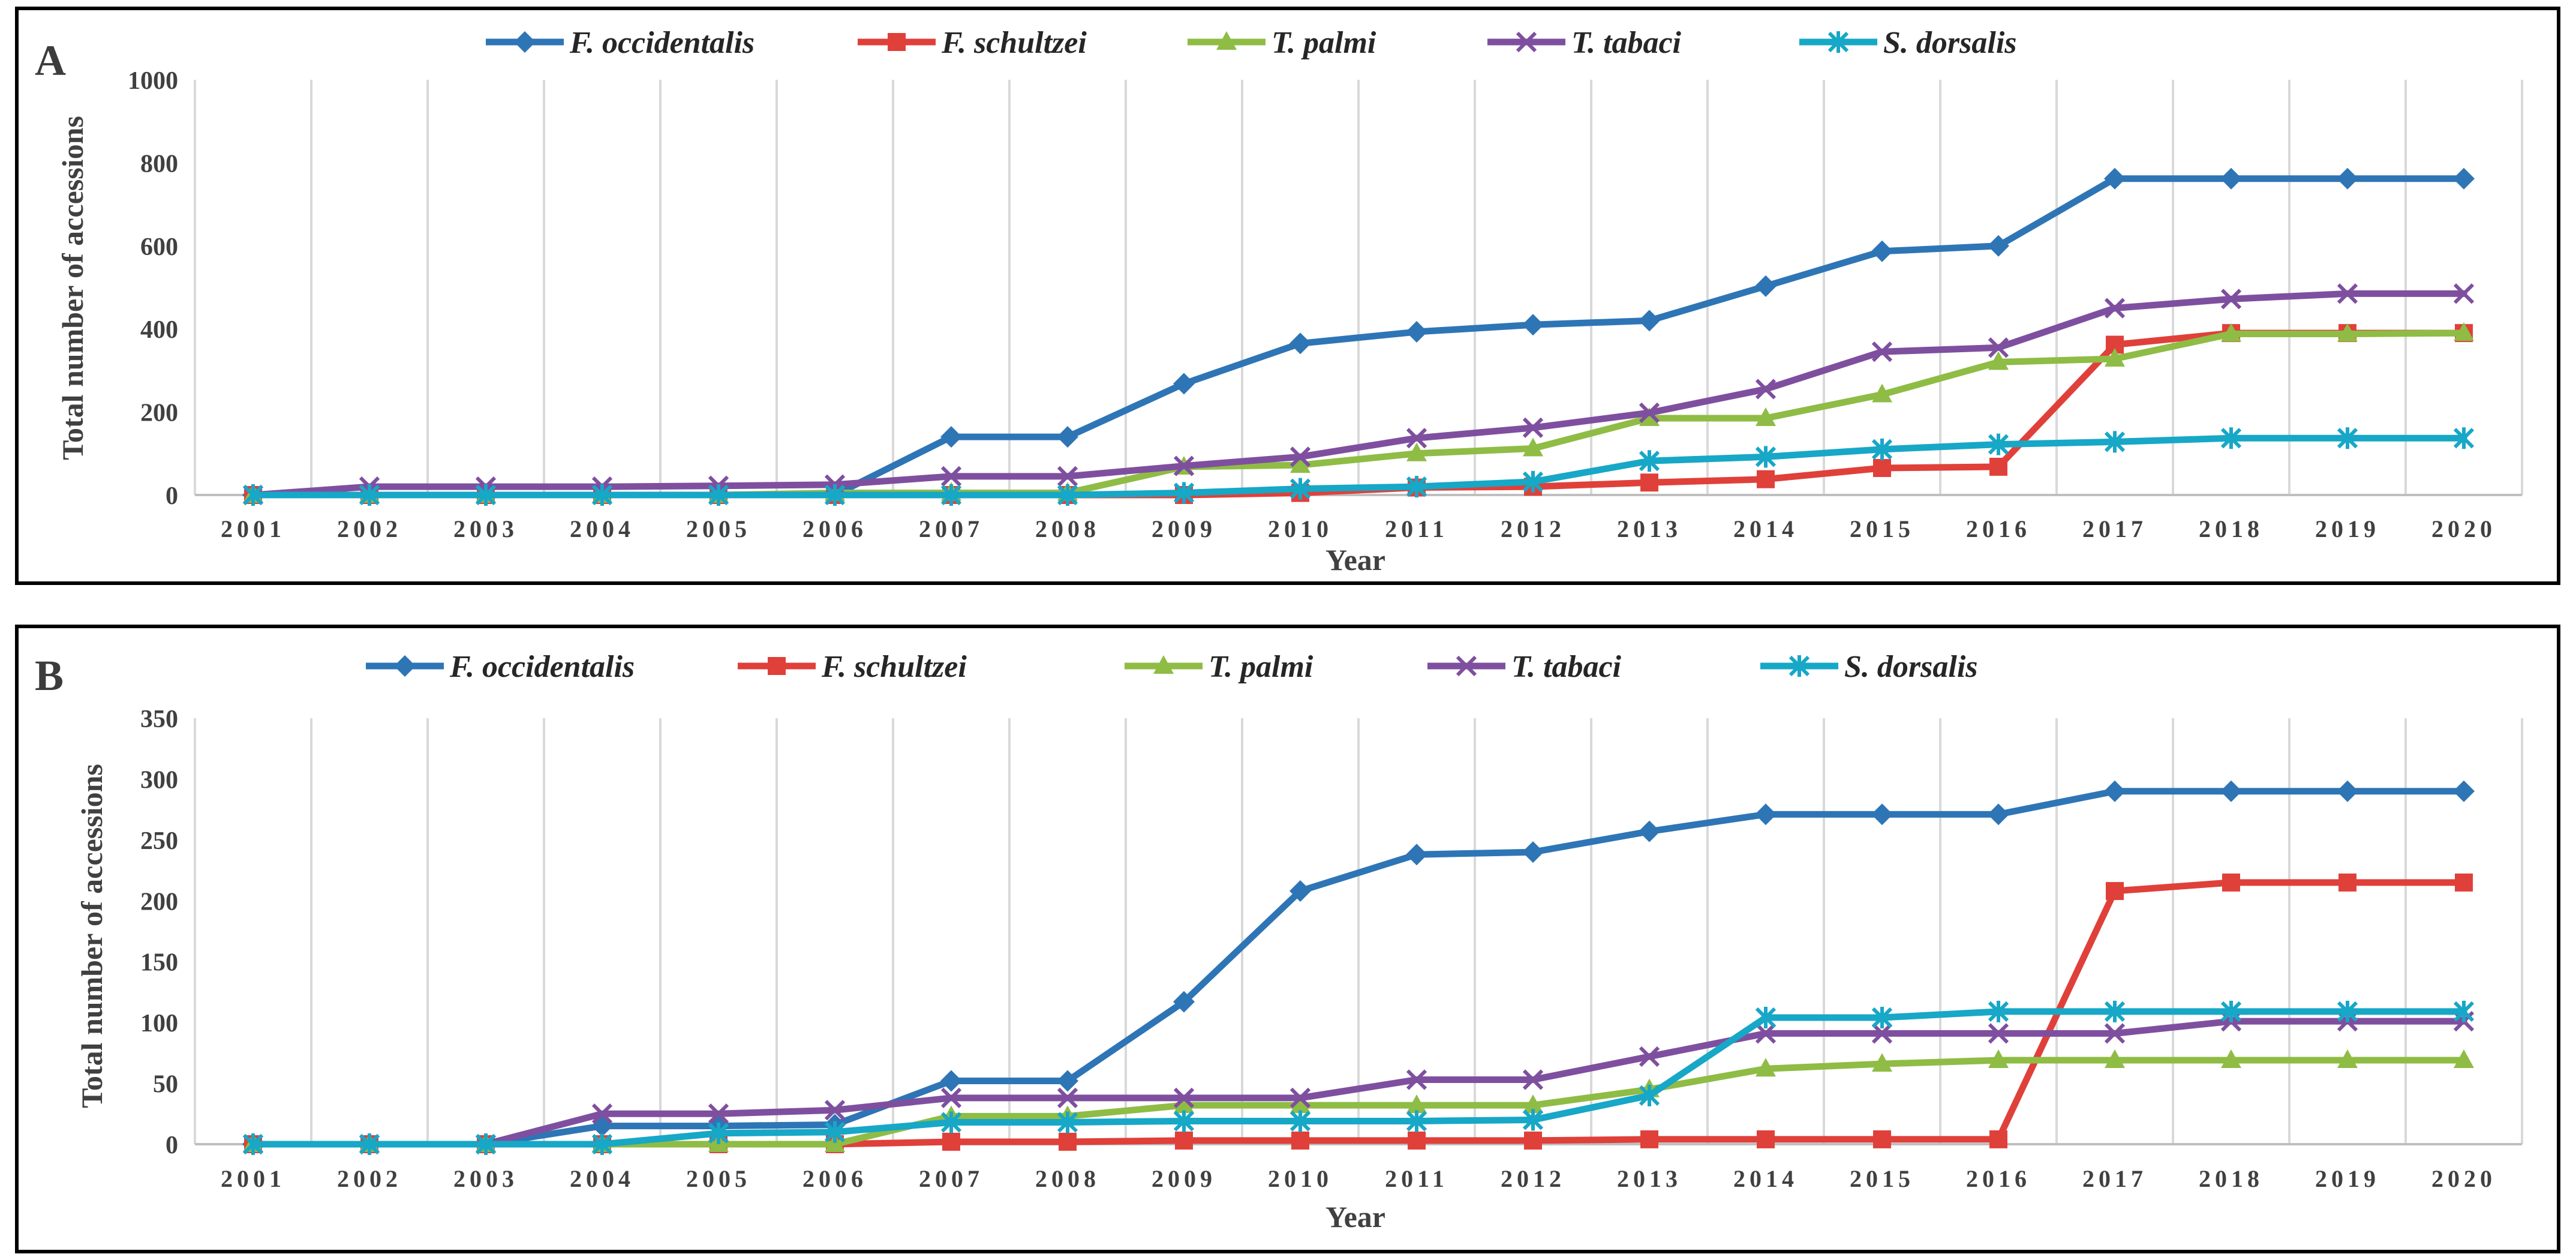 This screenshot has height=1257, width=2576. Describe the element at coordinates (2347, 528) in the screenshot. I see `panel-a-x-tick-label: 2019` at that location.